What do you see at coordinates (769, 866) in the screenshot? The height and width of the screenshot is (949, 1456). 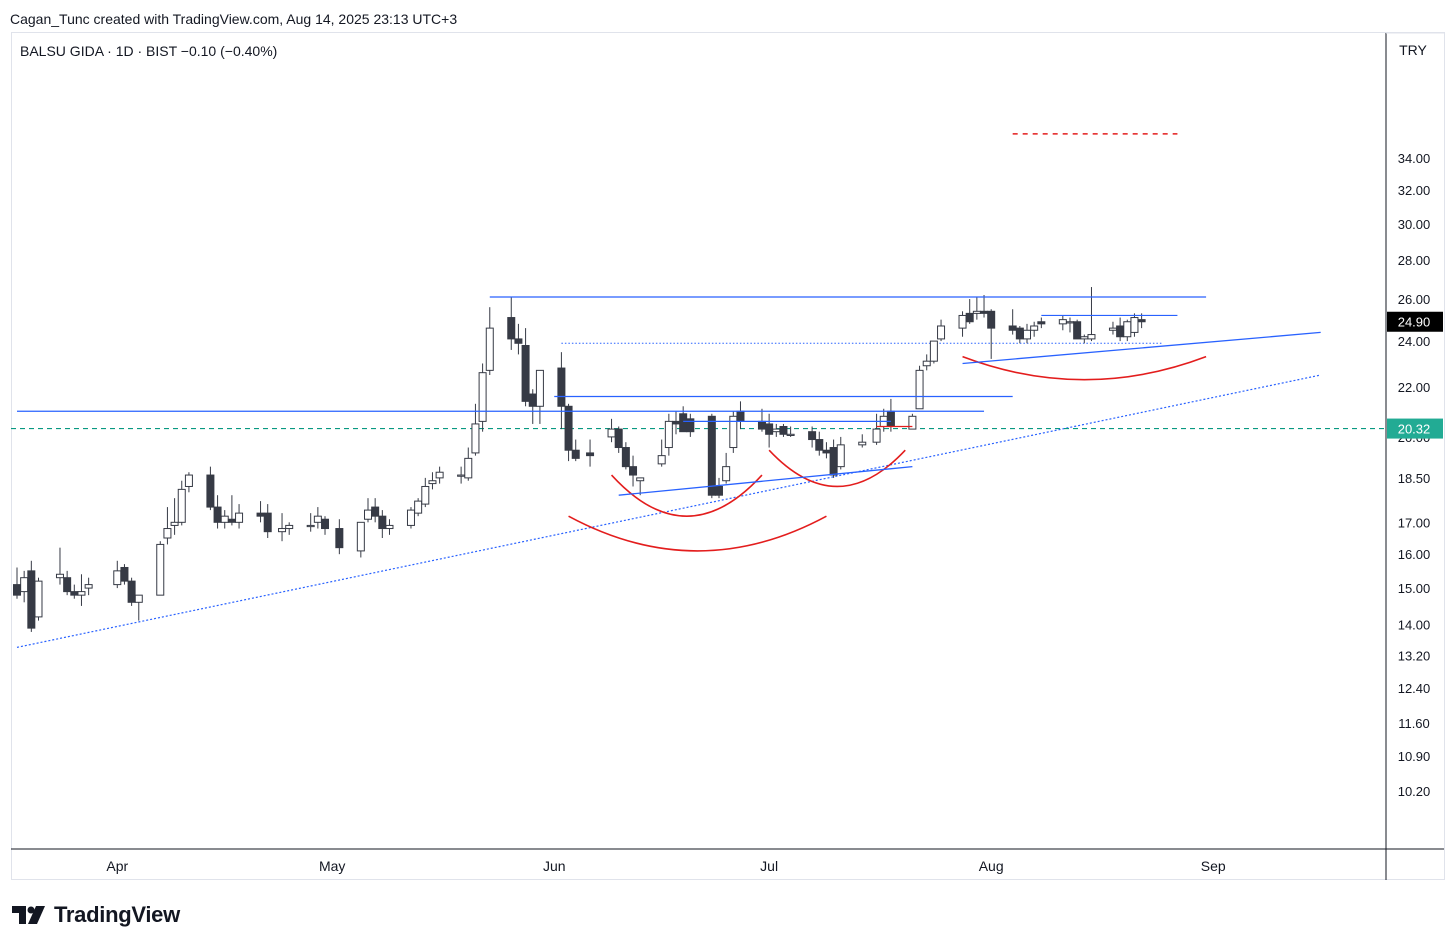 I see `time-tick-label: Jul` at bounding box center [769, 866].